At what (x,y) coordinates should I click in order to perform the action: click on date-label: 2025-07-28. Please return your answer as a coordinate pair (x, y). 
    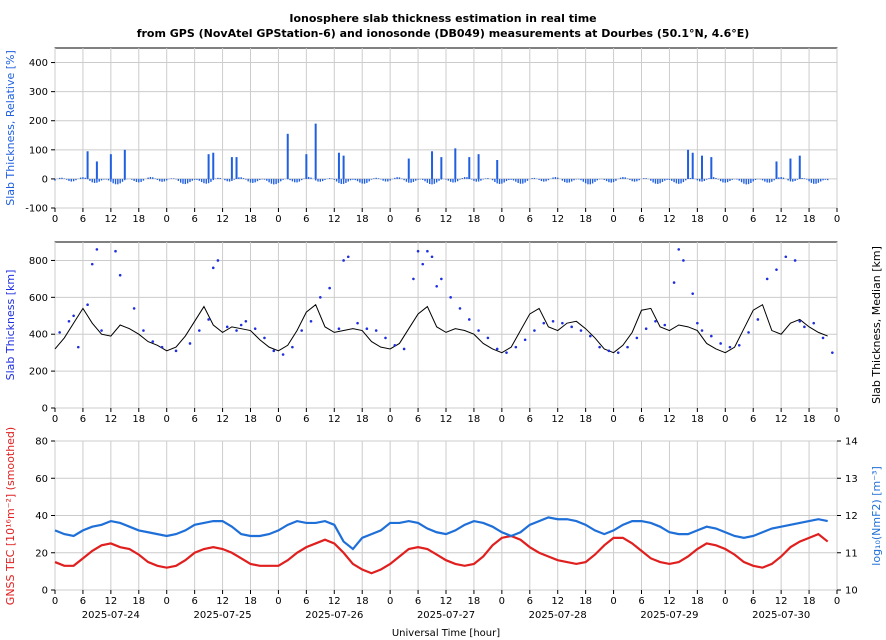
    Looking at the image, I should click on (558, 615).